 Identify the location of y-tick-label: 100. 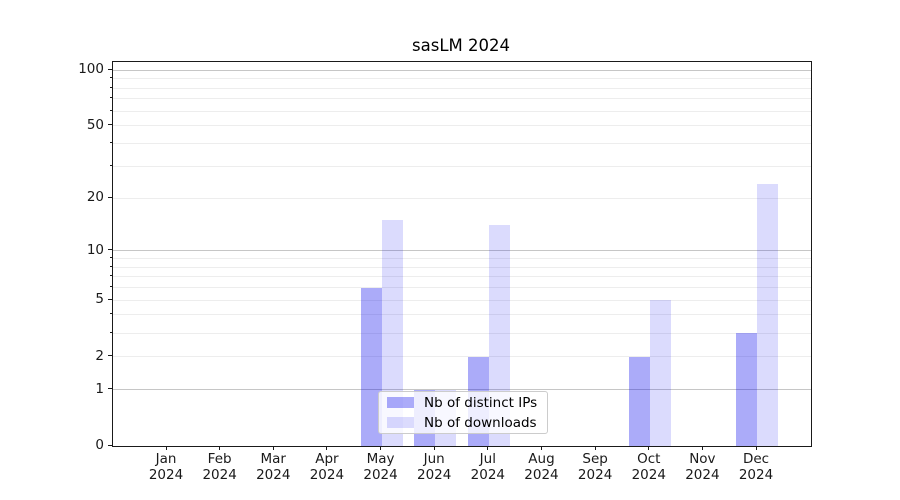
(91, 69).